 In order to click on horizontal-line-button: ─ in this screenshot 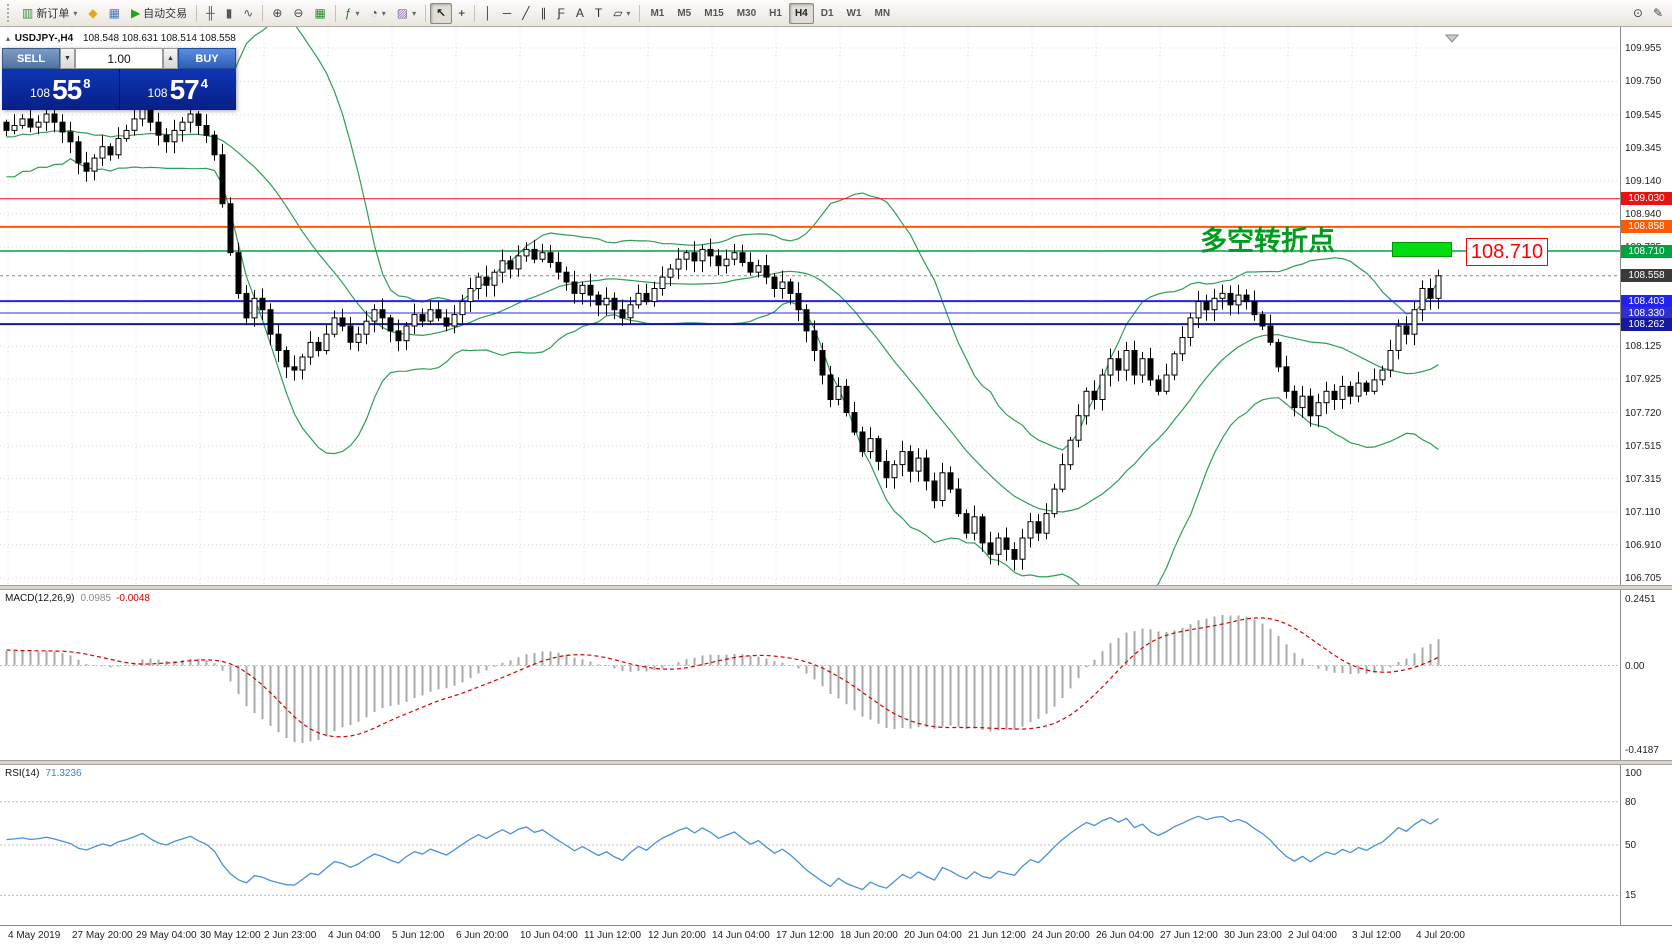, I will do `click(507, 13)`.